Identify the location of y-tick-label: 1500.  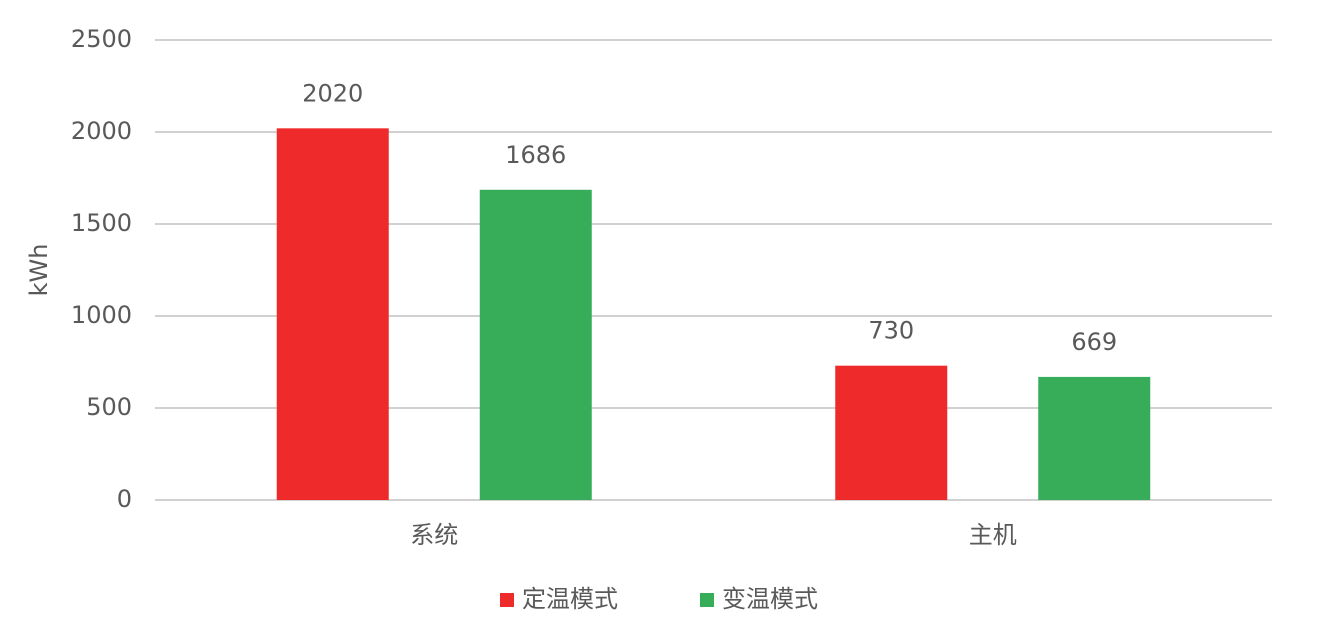
(101, 223).